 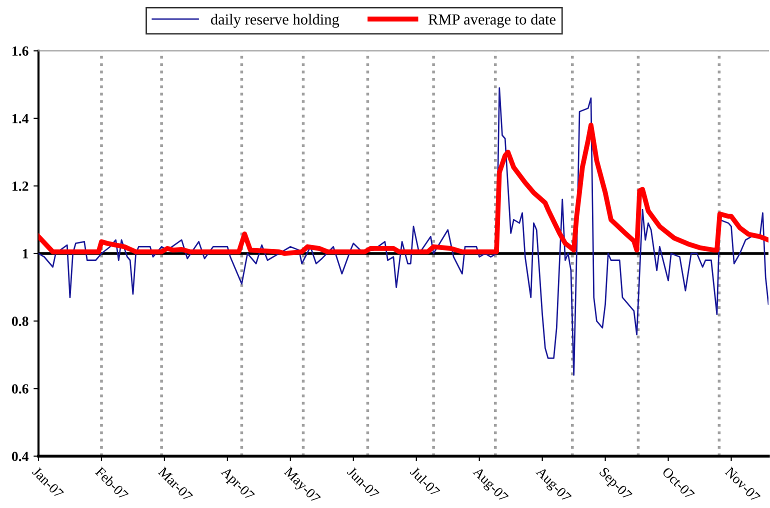 I want to click on y-tick-label: 0.6, so click(x=20, y=389).